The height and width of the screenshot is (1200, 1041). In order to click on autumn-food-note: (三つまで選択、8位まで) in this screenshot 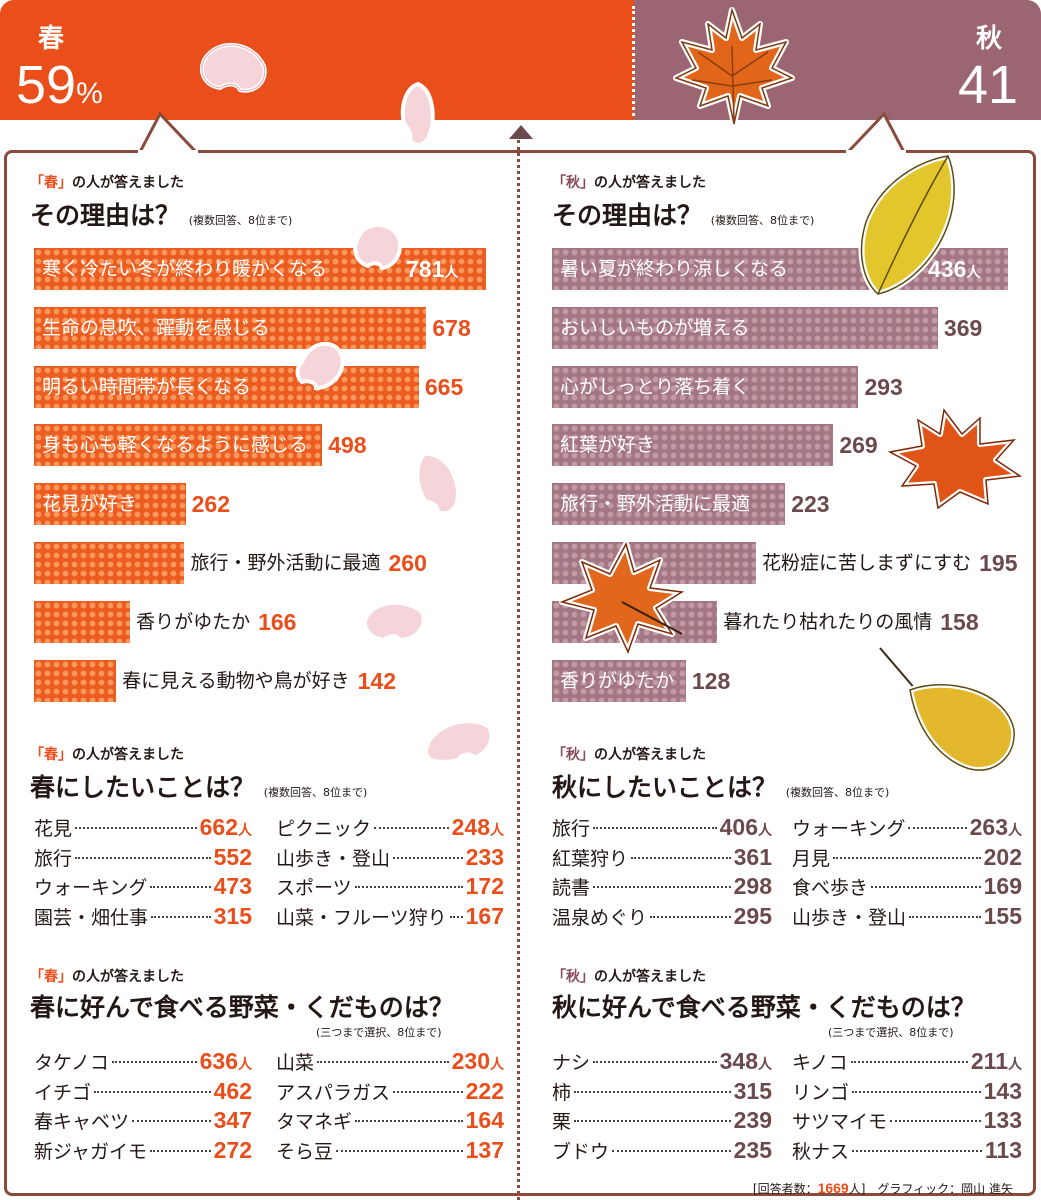, I will do `click(891, 1032)`.